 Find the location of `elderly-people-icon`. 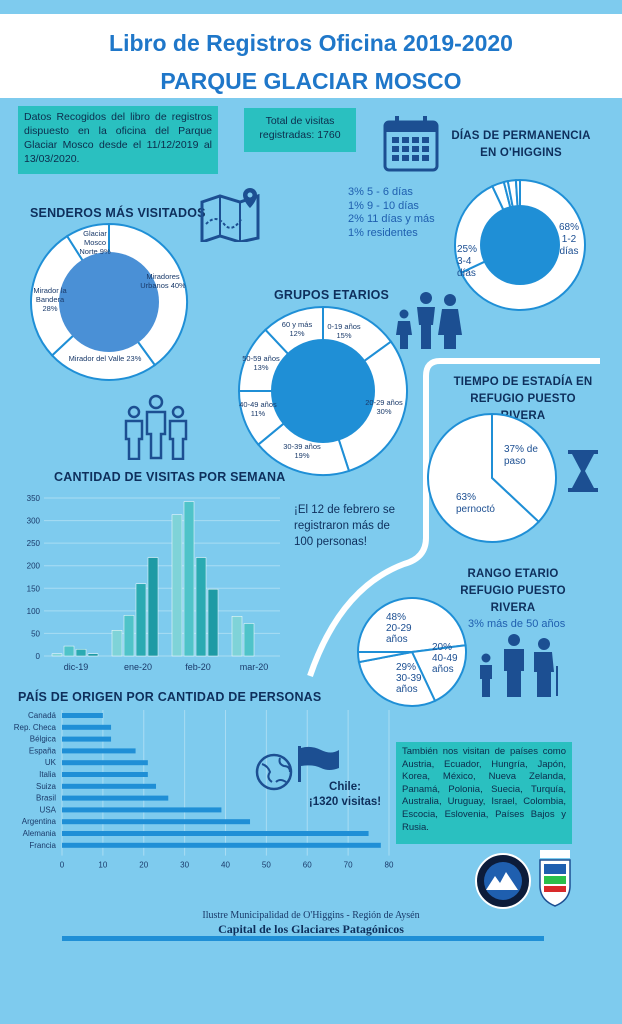

elderly-people-icon is located at coordinates (519, 665).